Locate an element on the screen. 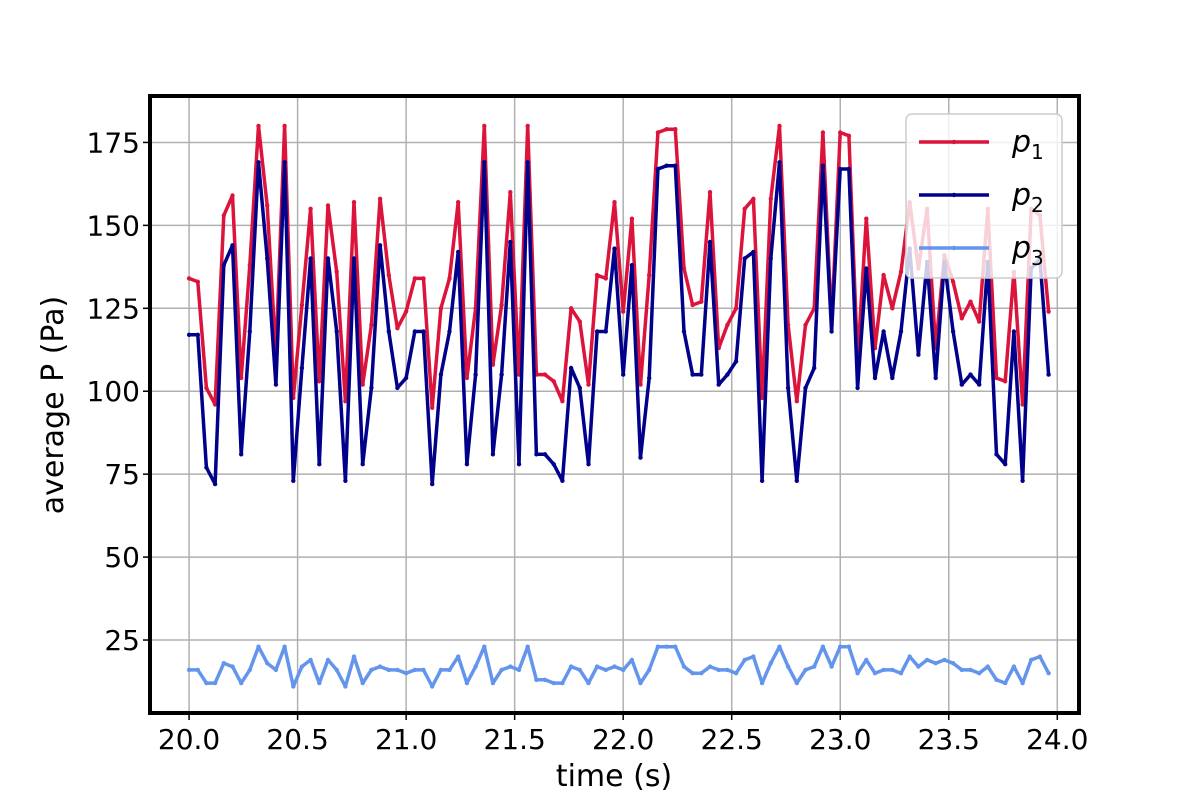 This screenshot has height=800, width=1200. legend-item-p1: p1 is located at coordinates (981, 144).